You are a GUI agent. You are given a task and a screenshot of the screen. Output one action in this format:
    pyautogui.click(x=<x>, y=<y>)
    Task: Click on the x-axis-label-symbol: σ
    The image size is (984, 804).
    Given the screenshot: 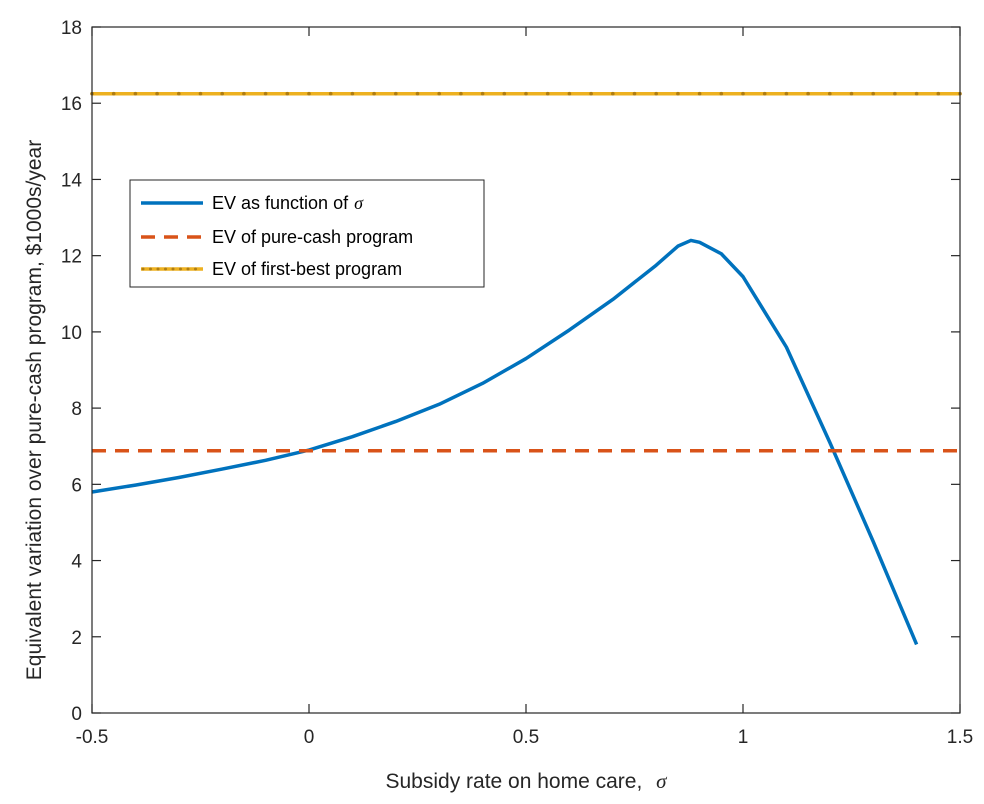 What is the action you would take?
    pyautogui.click(x=662, y=781)
    